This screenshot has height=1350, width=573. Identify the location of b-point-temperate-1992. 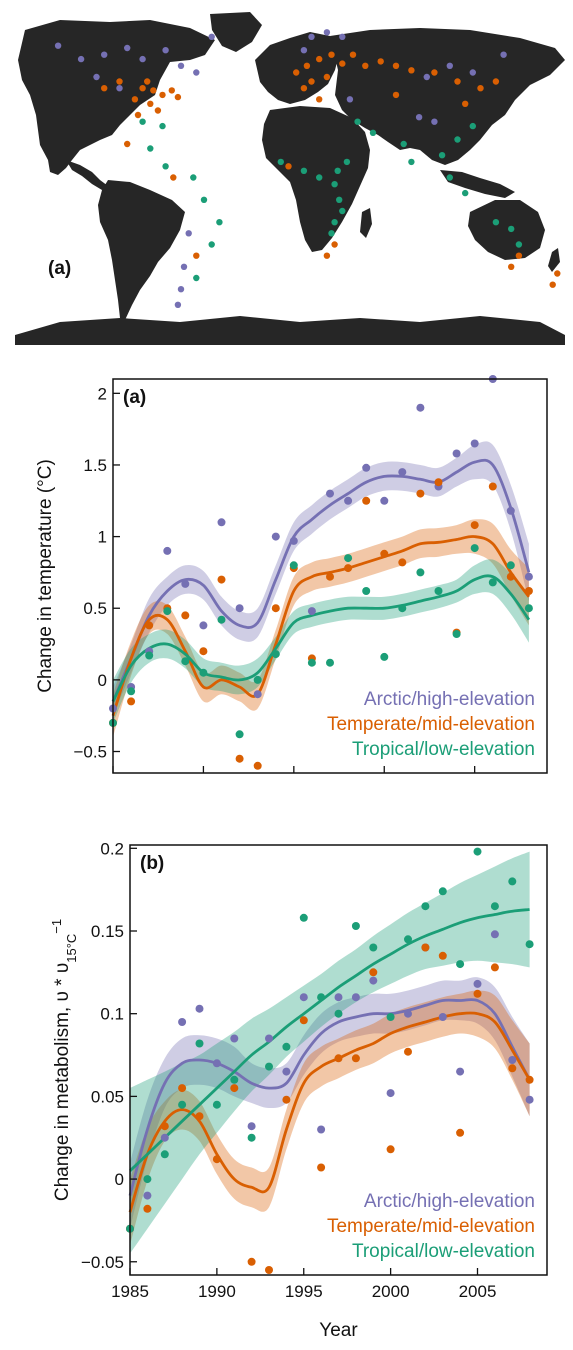
(251, 1261).